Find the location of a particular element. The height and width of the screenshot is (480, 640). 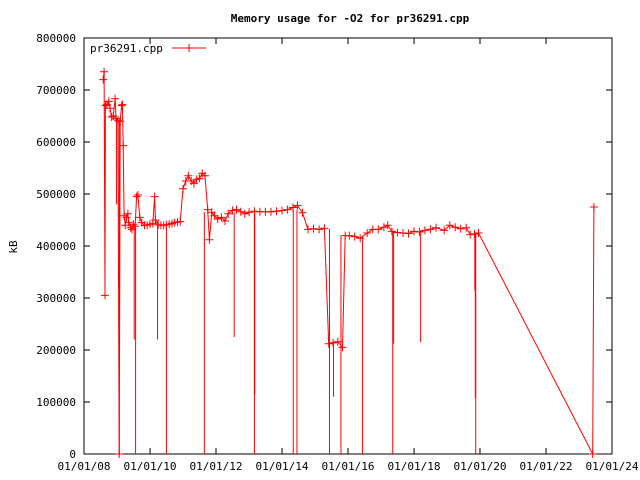

y-axis-label: kB is located at coordinates (13, 247).